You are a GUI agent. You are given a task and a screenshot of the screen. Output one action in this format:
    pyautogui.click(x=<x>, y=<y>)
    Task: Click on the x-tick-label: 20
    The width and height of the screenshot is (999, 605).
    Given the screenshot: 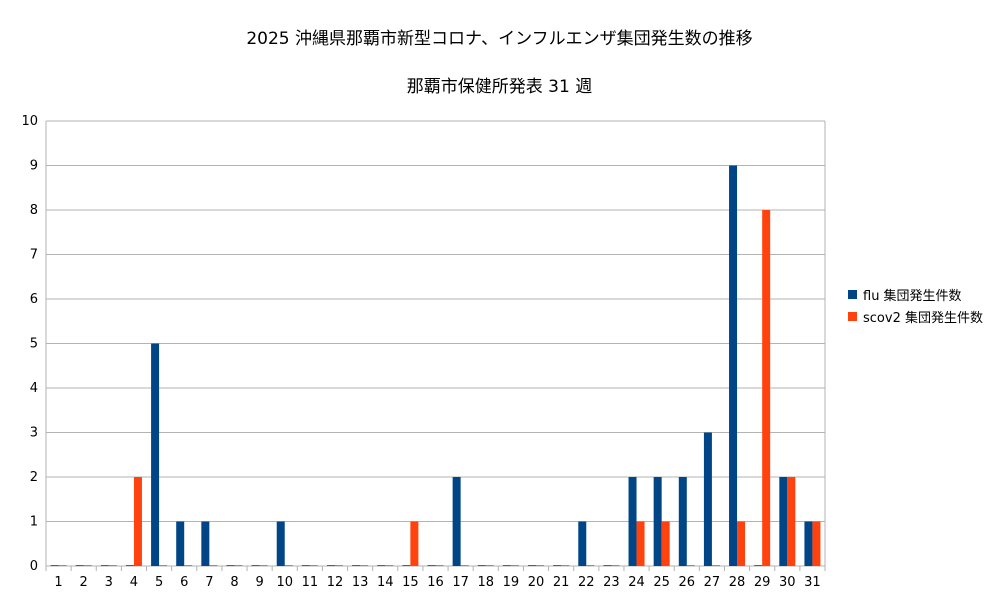 What is the action you would take?
    pyautogui.click(x=536, y=582)
    